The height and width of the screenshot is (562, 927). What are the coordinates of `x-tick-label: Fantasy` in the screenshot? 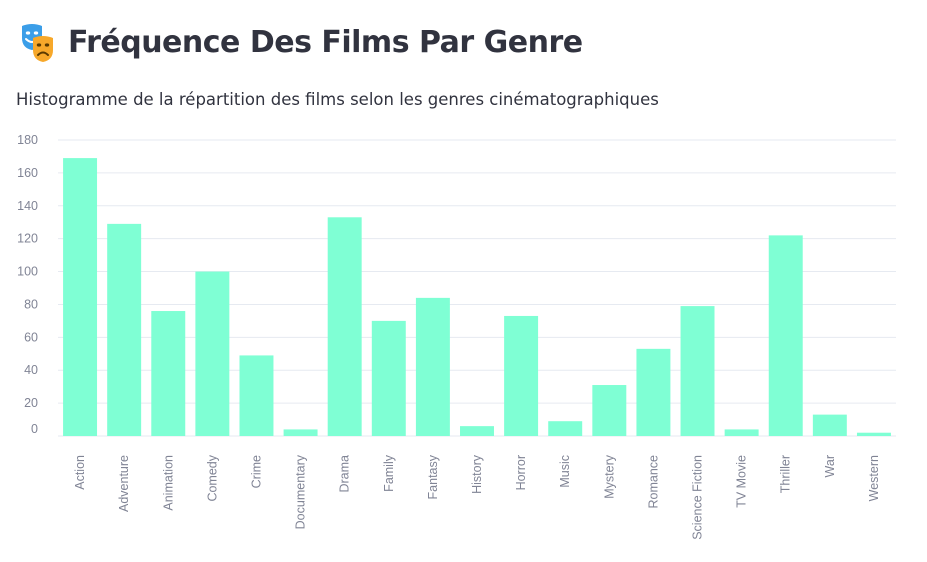 It's located at (433, 476).